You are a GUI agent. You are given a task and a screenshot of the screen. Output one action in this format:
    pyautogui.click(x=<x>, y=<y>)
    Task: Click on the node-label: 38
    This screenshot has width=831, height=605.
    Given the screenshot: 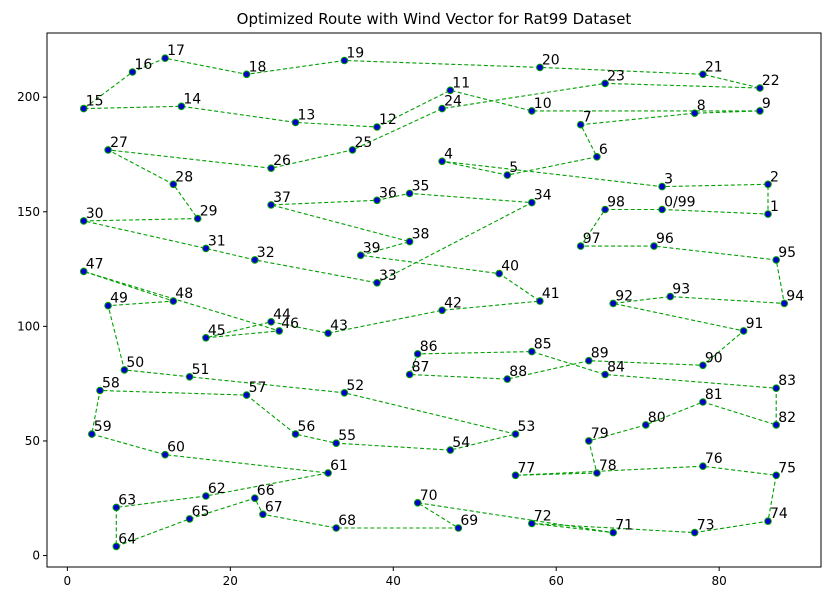 What is the action you would take?
    pyautogui.click(x=421, y=235)
    